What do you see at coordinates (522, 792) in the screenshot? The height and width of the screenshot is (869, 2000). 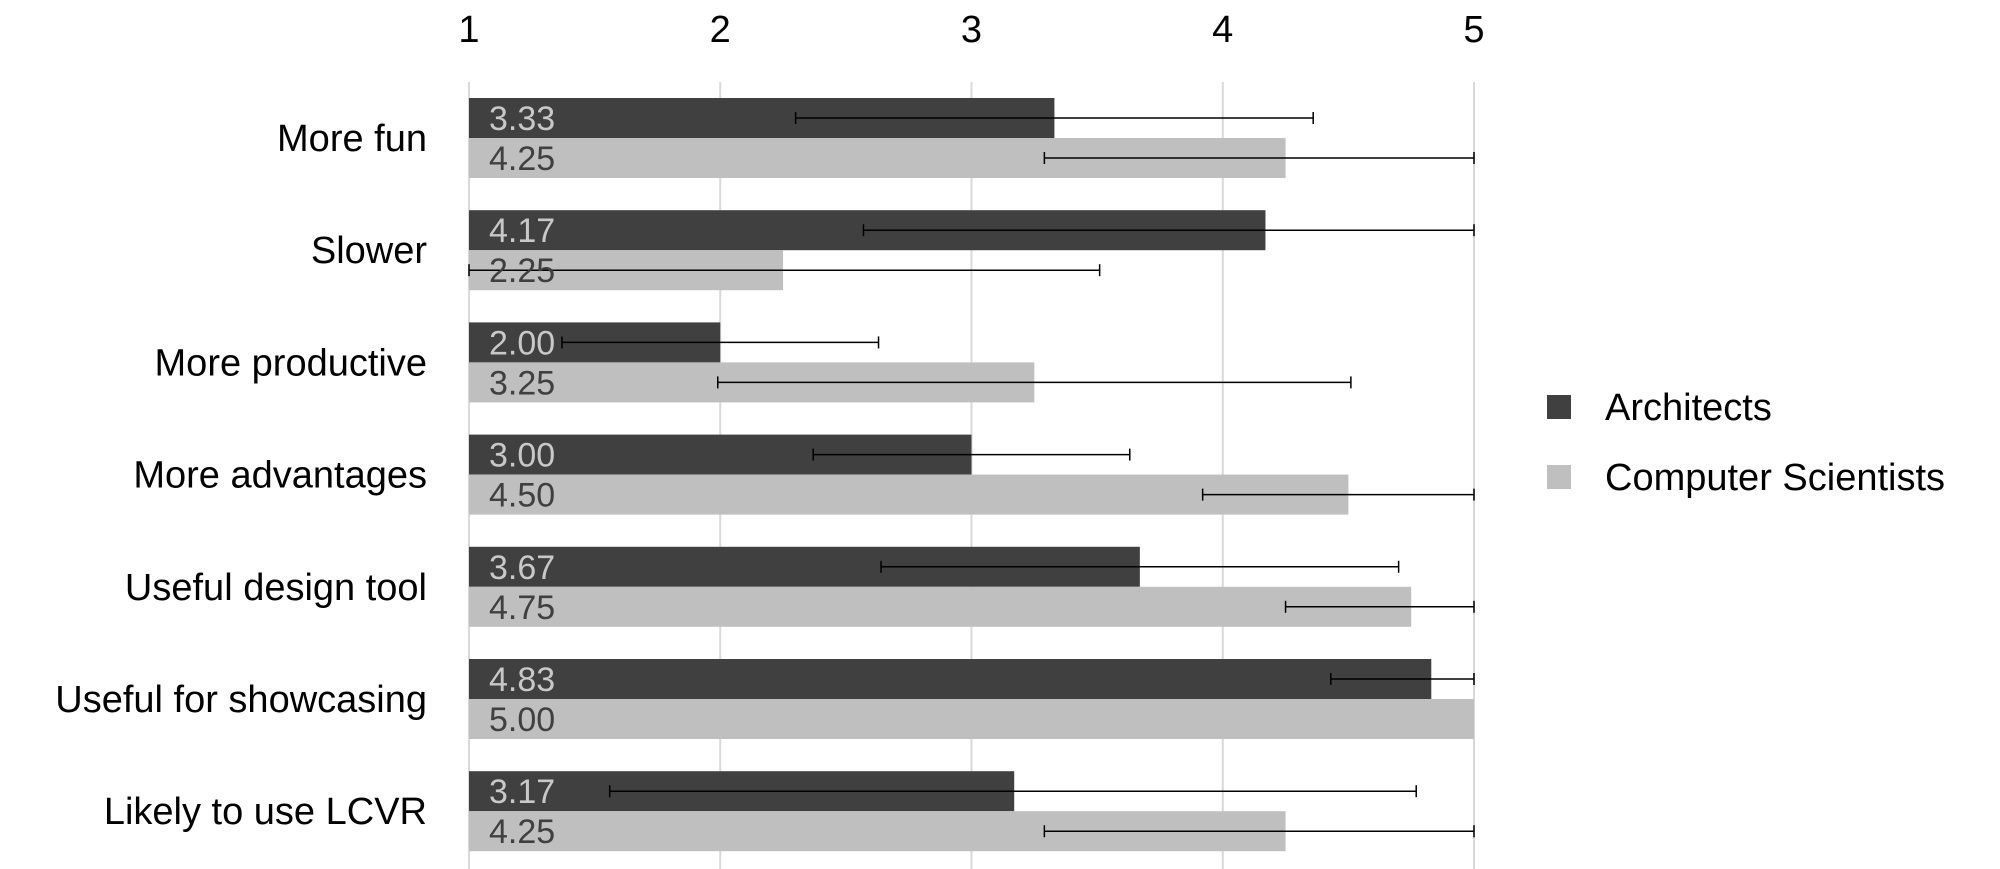 I see `data-label: 3.17` at bounding box center [522, 792].